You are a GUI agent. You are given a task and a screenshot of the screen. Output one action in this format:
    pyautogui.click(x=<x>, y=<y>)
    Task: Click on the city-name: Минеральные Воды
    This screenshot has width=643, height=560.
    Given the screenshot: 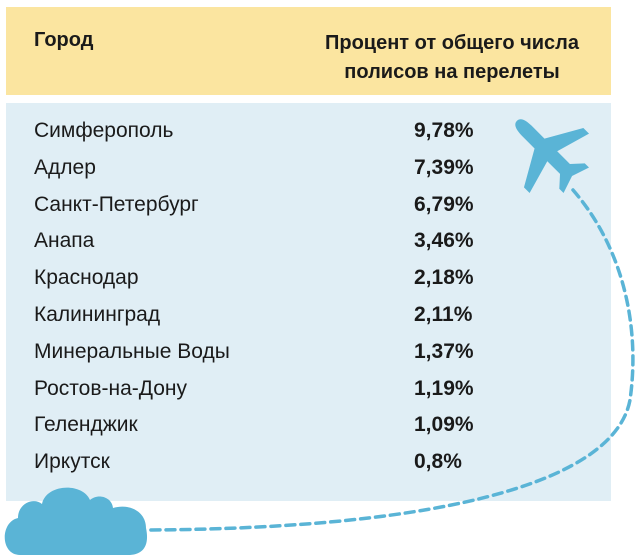 What is the action you would take?
    pyautogui.click(x=132, y=351)
    